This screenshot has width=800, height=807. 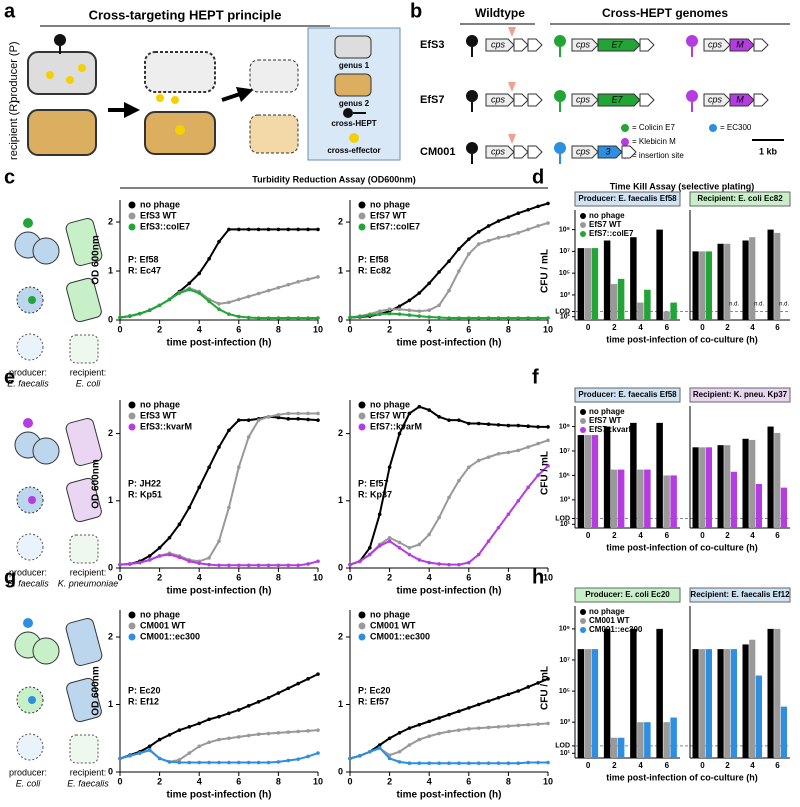 What do you see at coordinates (274, 134) in the screenshot?
I see `lysed-recipient` at bounding box center [274, 134].